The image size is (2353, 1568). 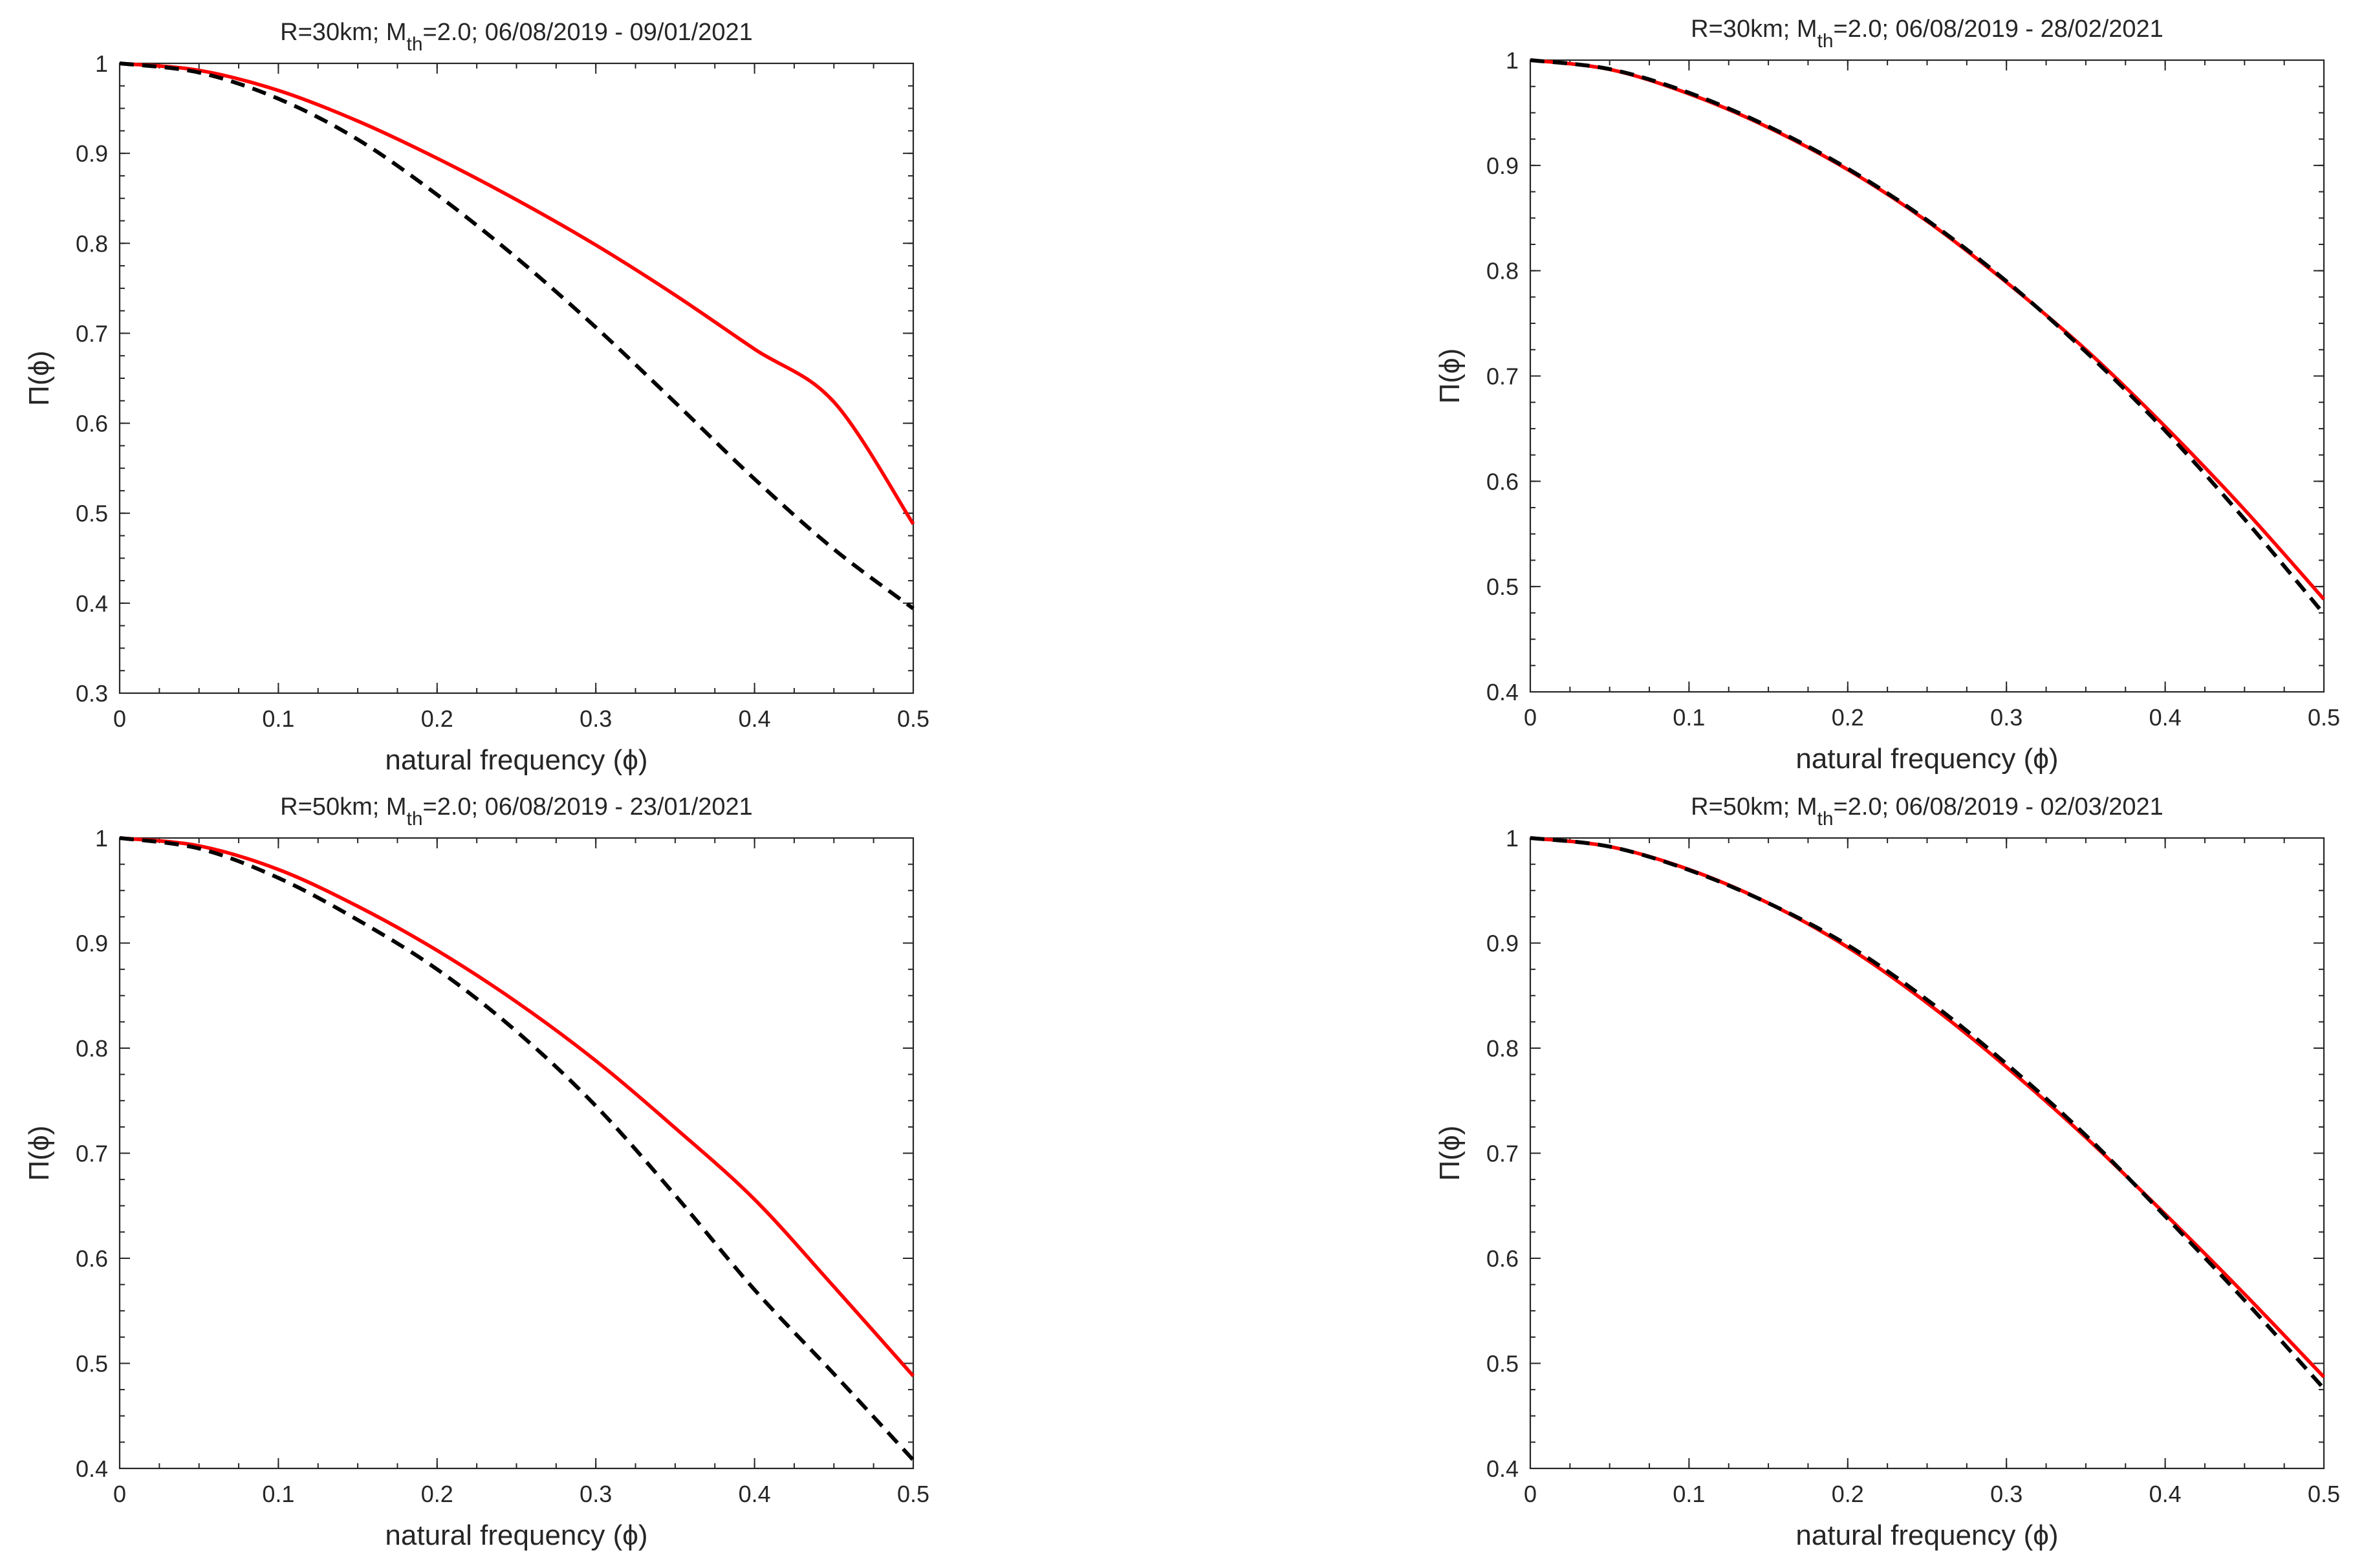 I want to click on panel-title: R=30km; Mth=2.0; 06/08/2019 - 09/01/2021, so click(x=516, y=37).